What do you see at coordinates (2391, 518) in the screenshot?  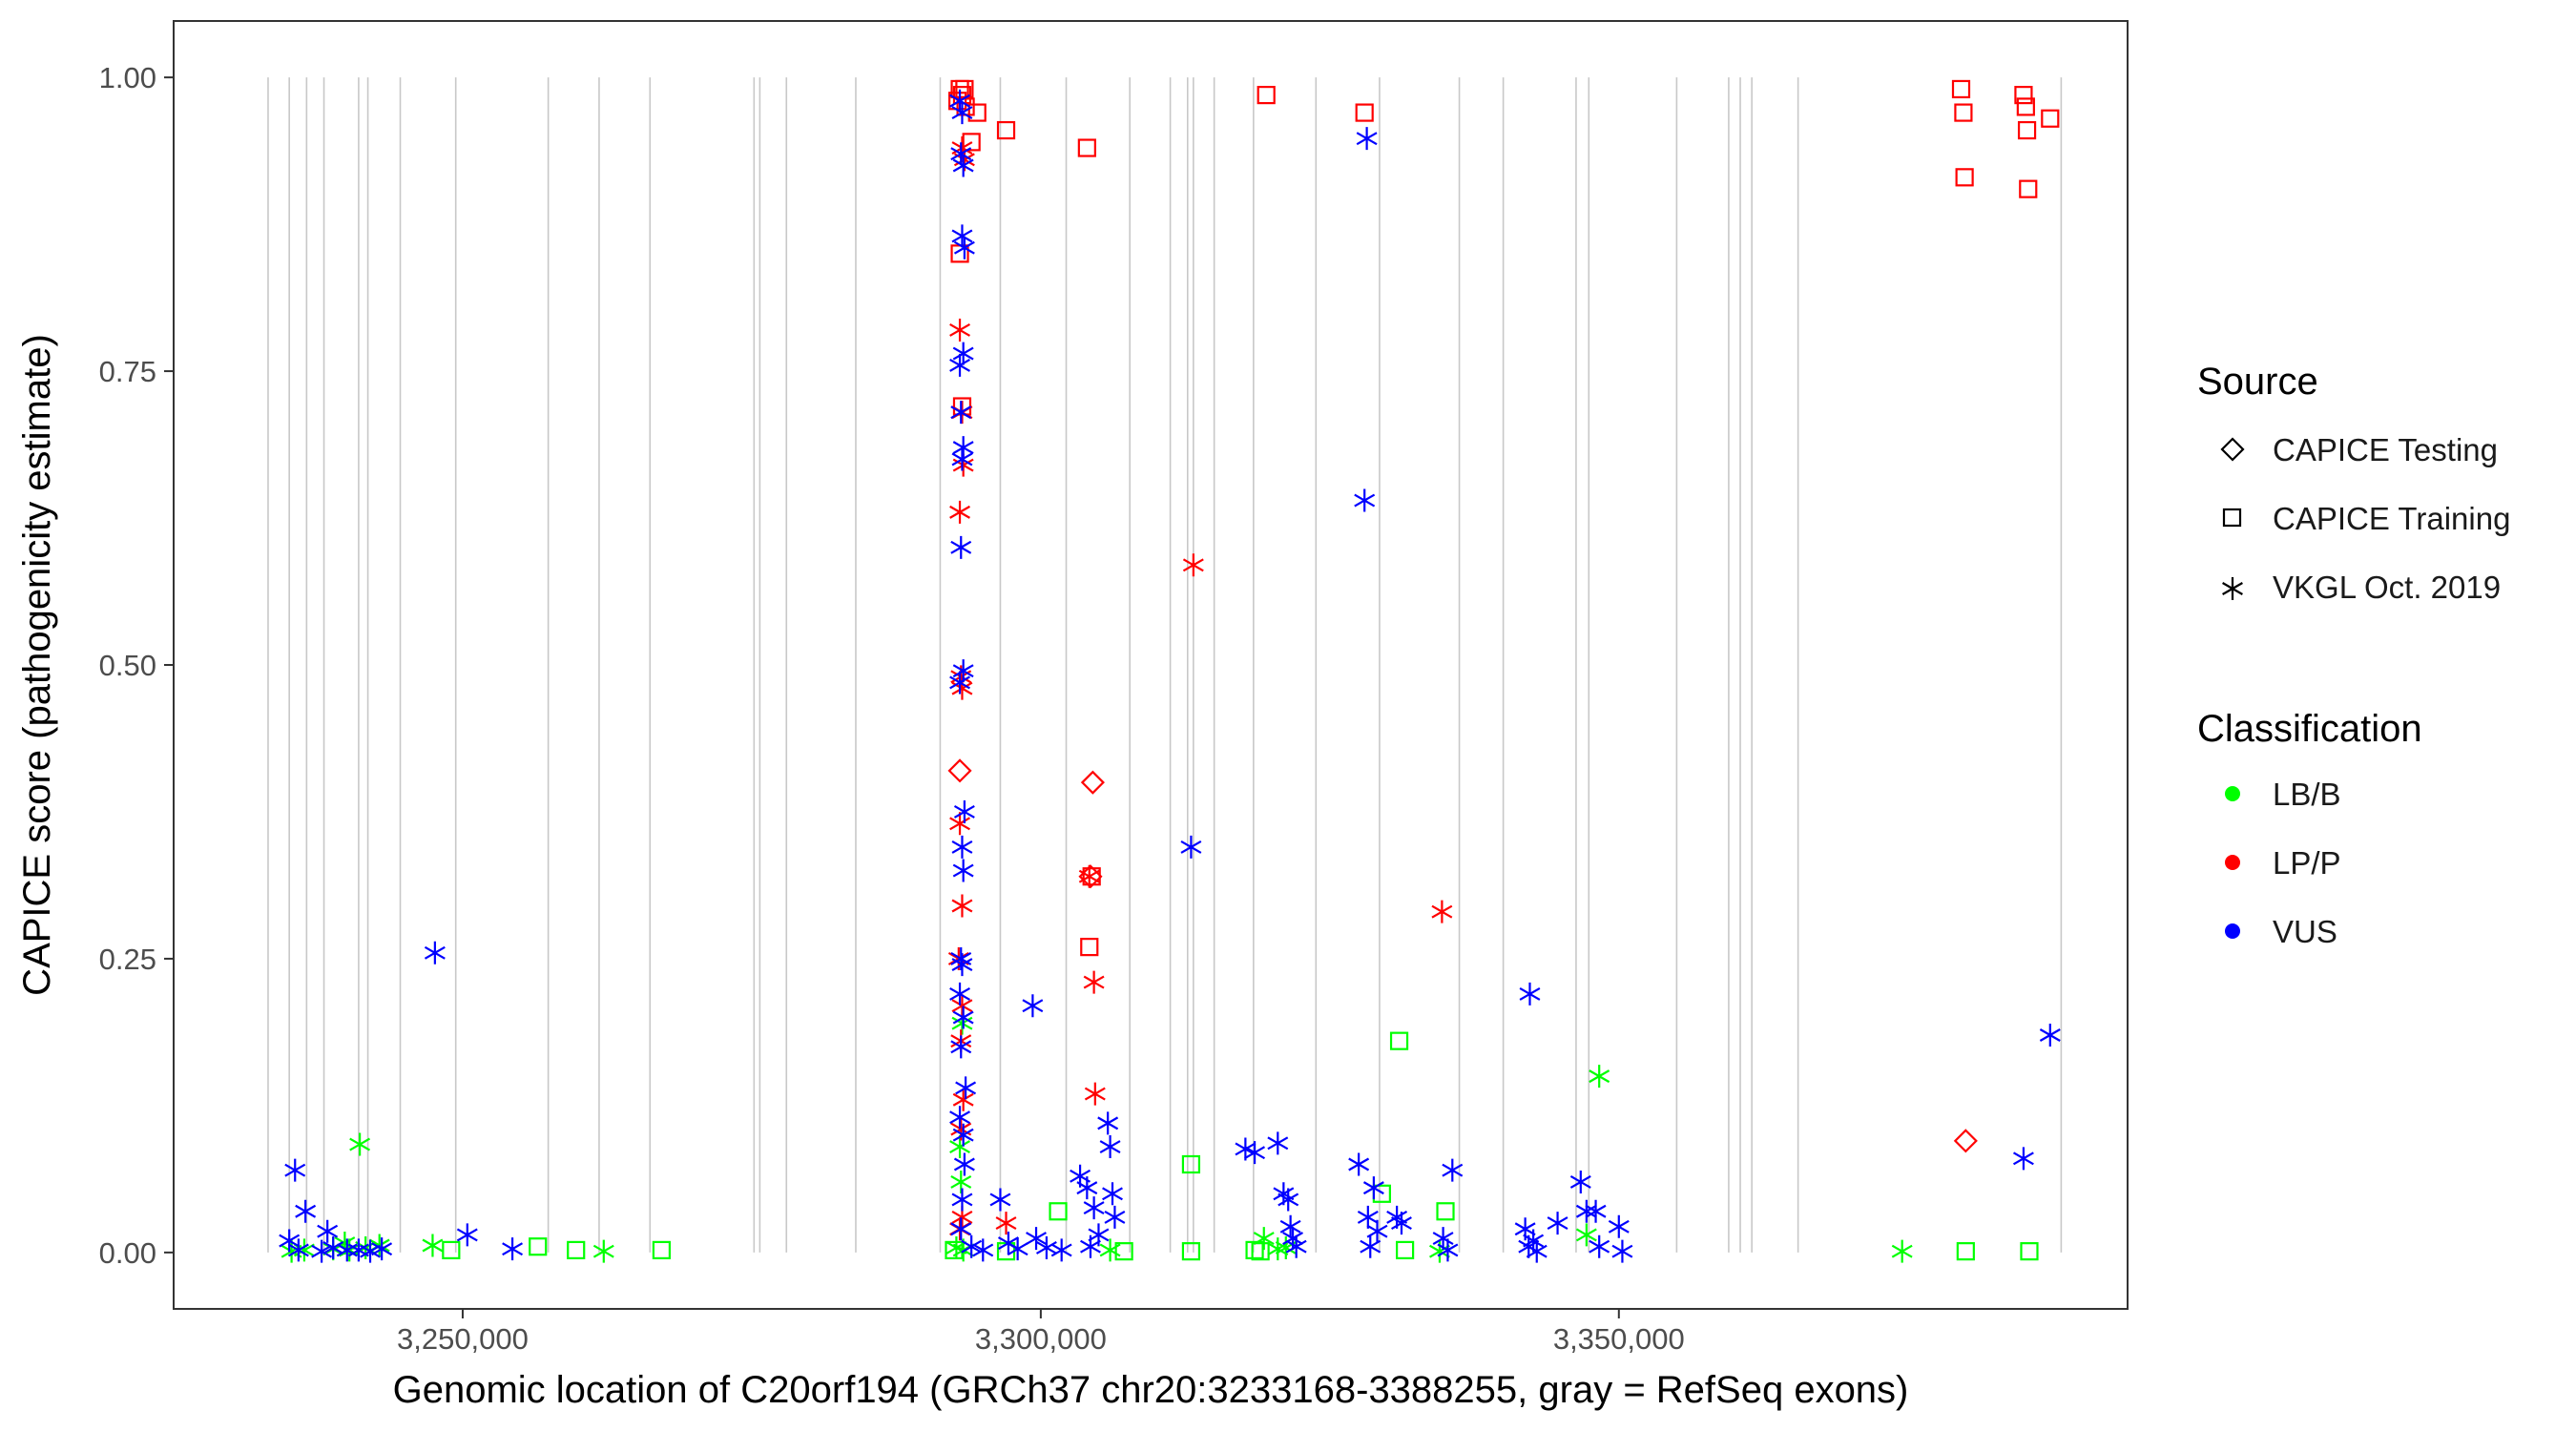 I see `legend-label-capice-training: CAPICE Training` at bounding box center [2391, 518].